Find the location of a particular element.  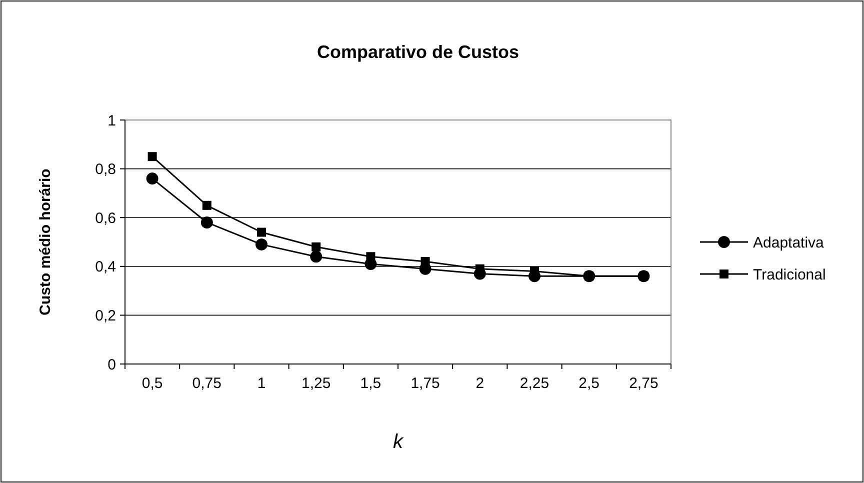

legend-label: Tradicional is located at coordinates (789, 275).